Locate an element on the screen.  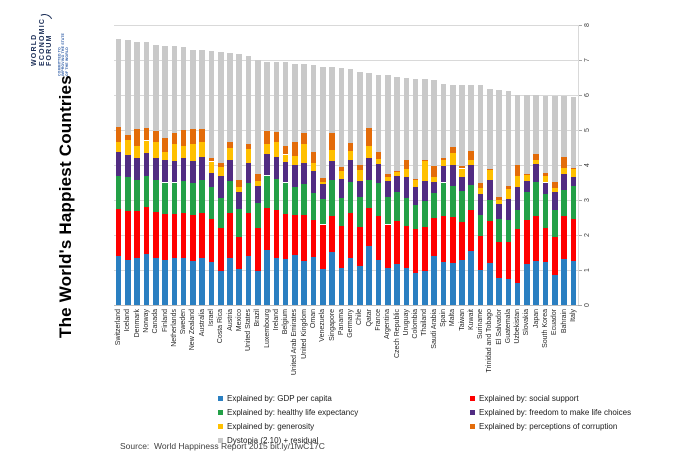
x-axis-label: Costa Rica is located at coordinates (221, 326).